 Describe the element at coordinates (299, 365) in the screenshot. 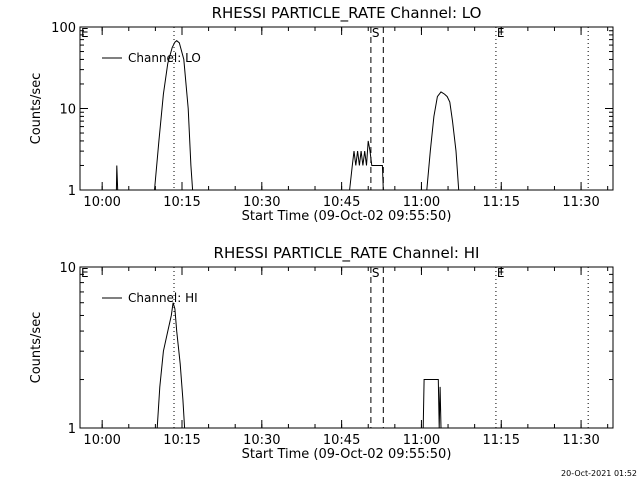

I see `series-line` at that location.